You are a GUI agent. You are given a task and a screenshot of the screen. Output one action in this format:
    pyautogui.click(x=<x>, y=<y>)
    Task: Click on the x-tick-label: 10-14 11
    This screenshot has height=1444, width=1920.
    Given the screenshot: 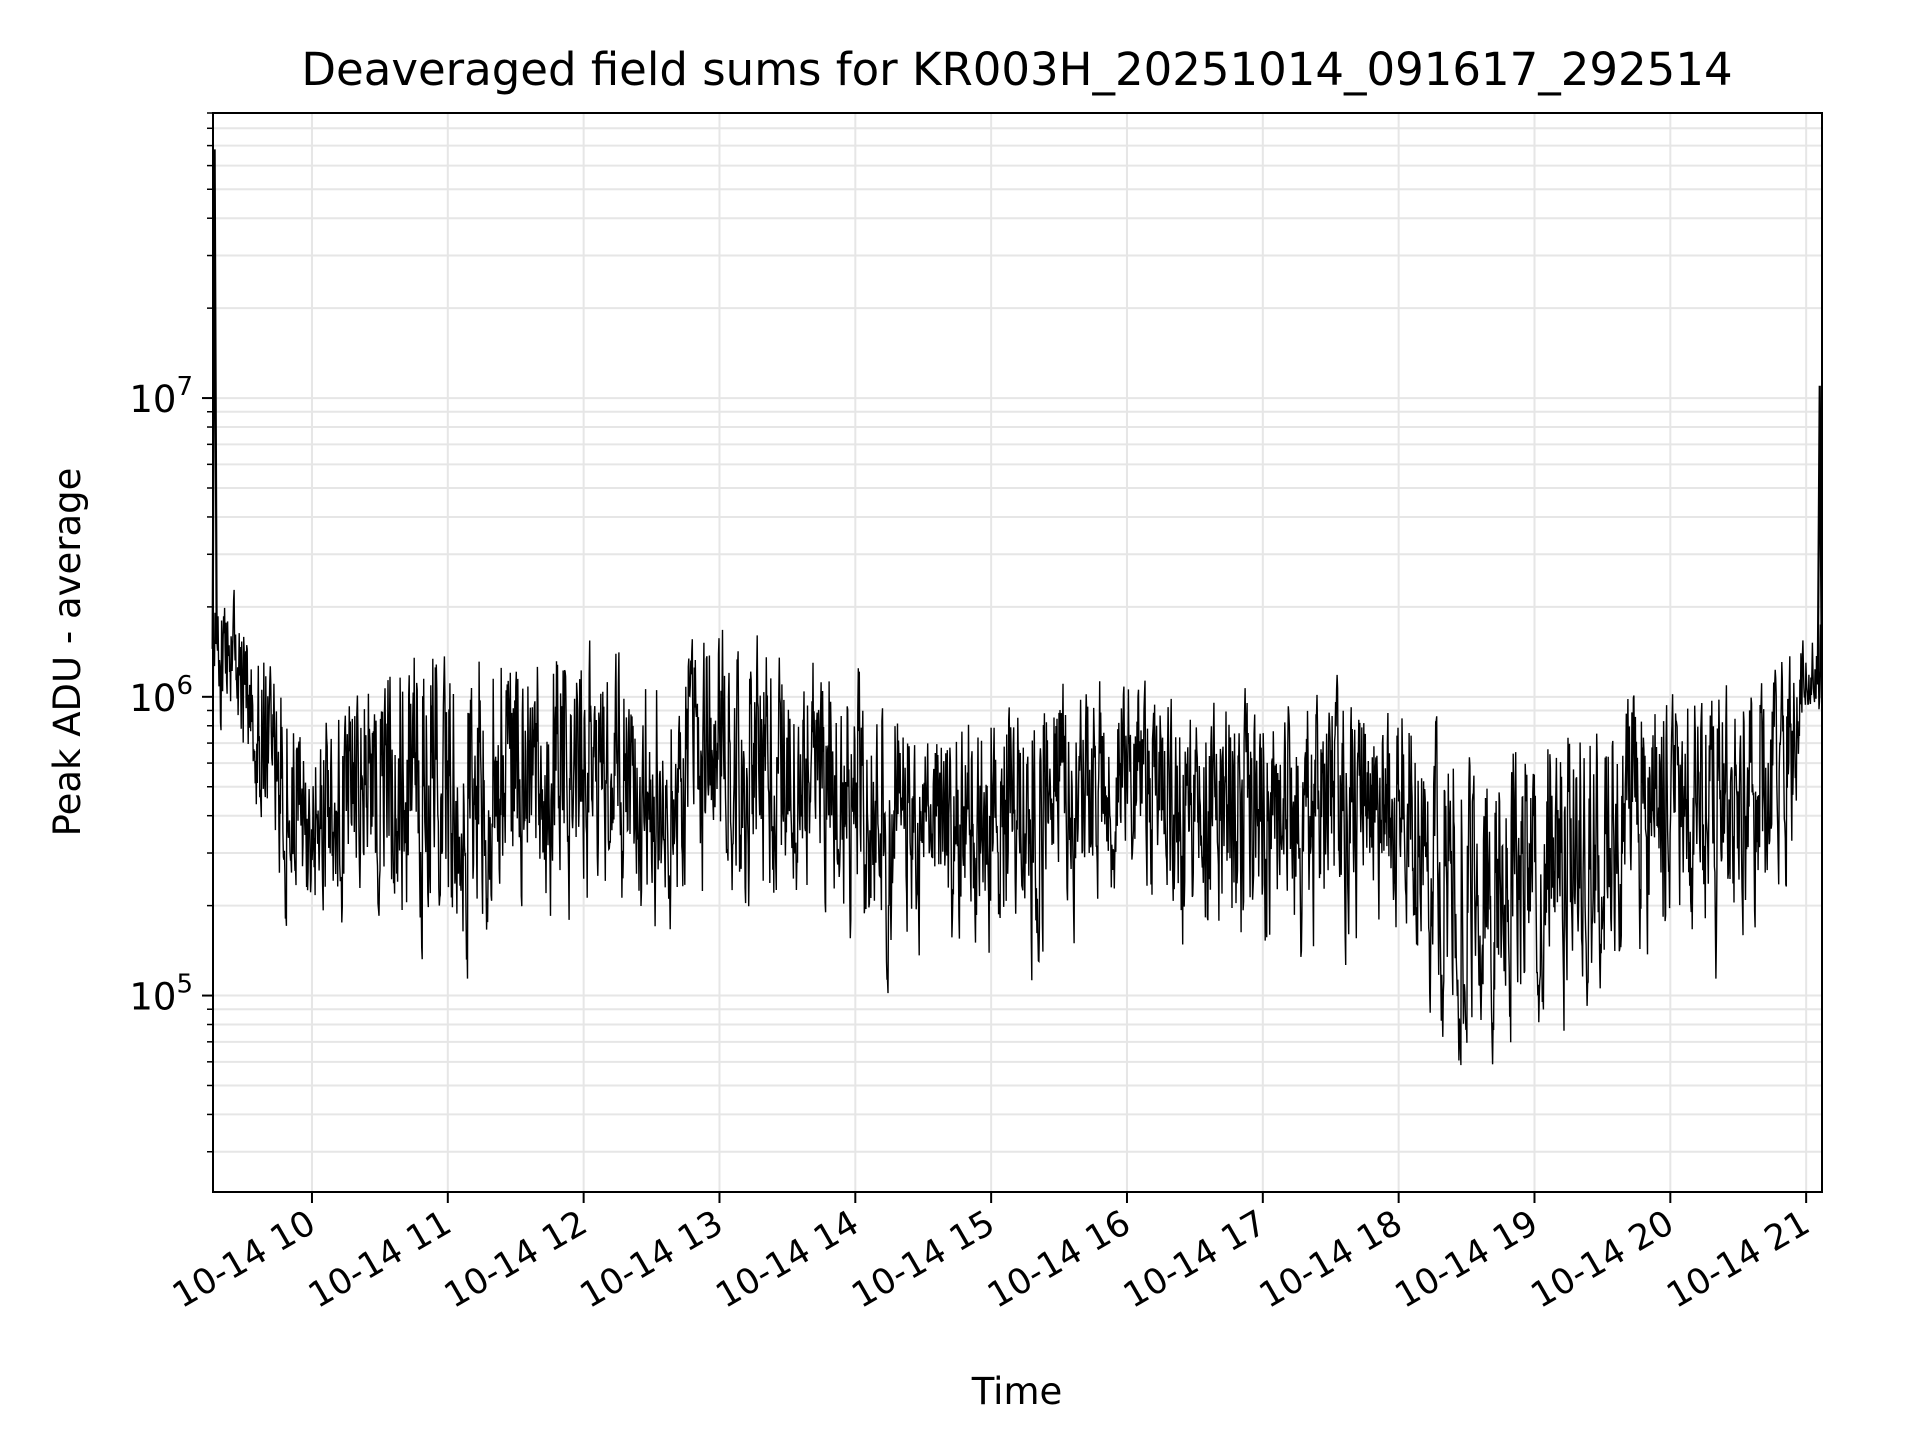 What is the action you would take?
    pyautogui.click(x=380, y=1259)
    